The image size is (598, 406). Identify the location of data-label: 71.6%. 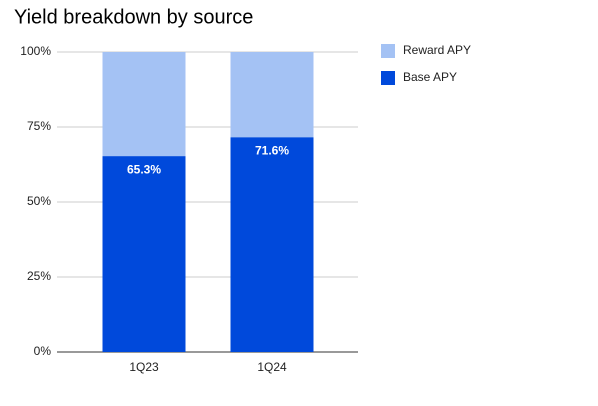
(272, 150).